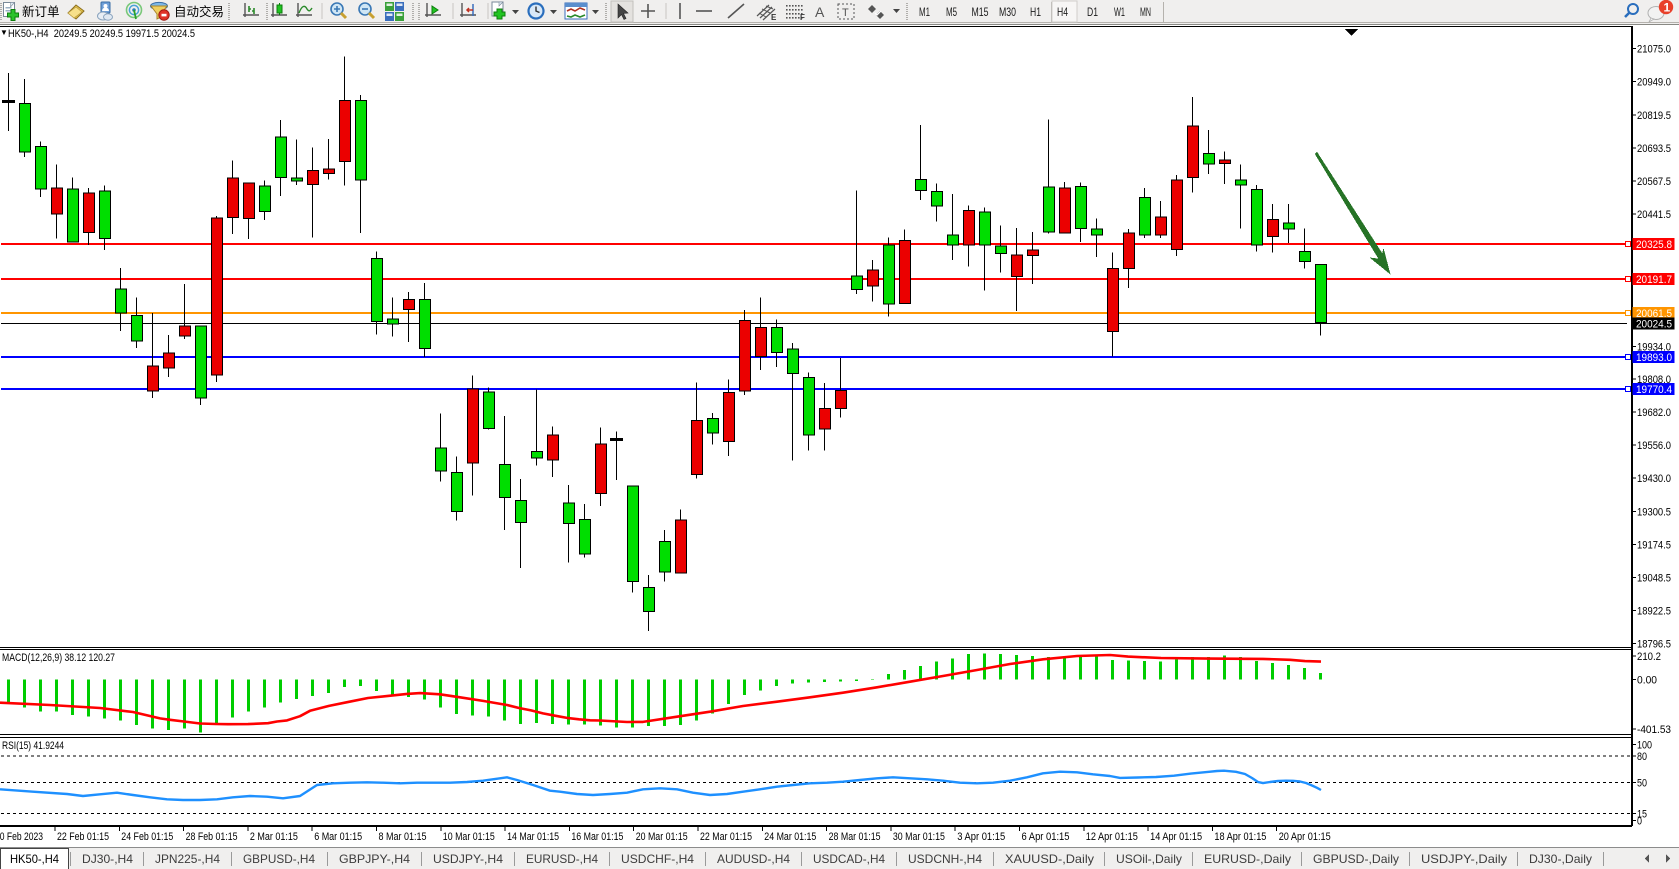 Image resolution: width=1679 pixels, height=869 pixels. Describe the element at coordinates (1654, 413) in the screenshot. I see `svg-text: 19682.0` at that location.